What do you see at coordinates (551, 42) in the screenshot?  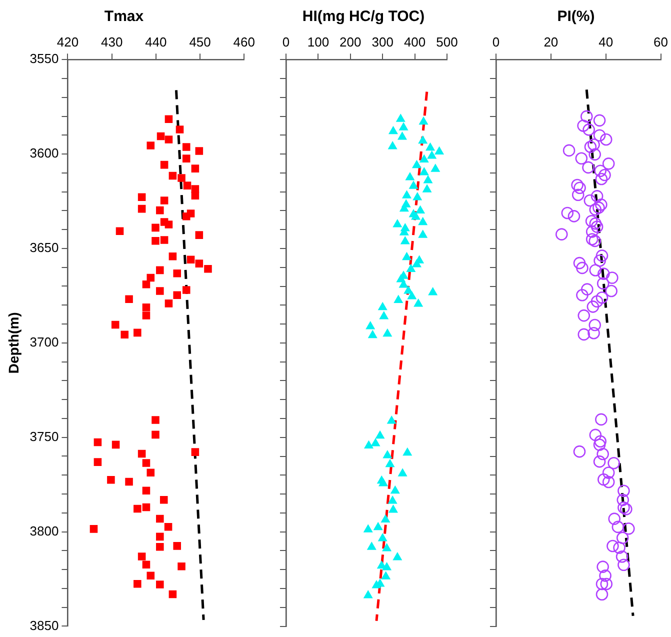 I see `x-tick-label: 20` at bounding box center [551, 42].